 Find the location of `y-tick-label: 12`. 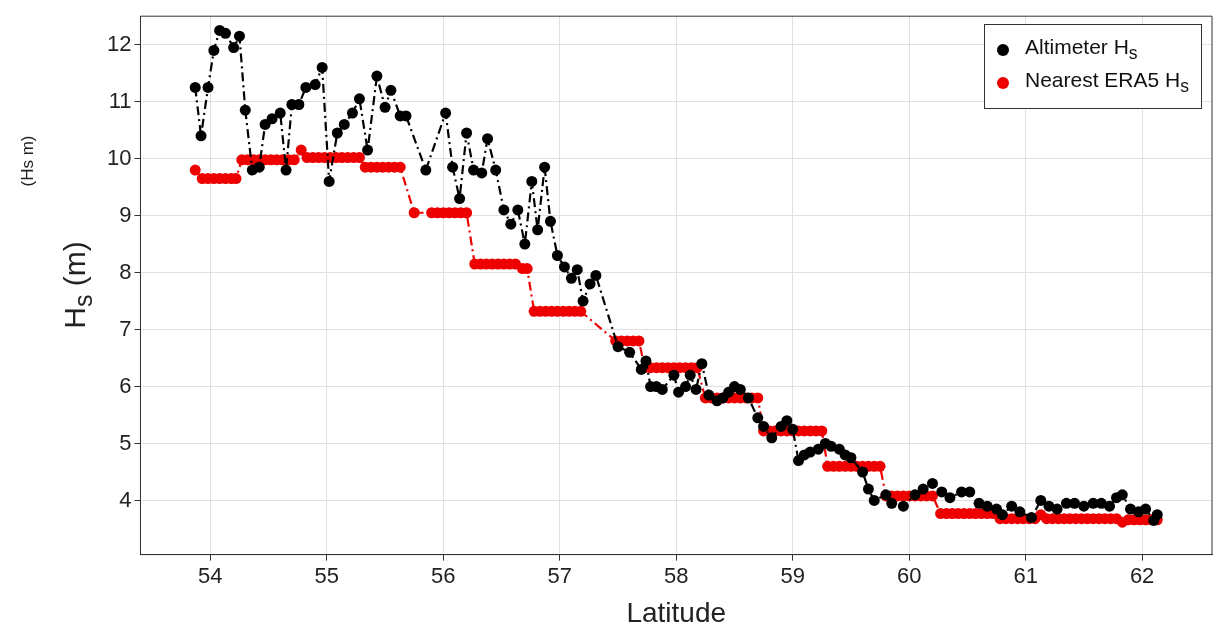

y-tick-label: 12 is located at coordinates (119, 43).